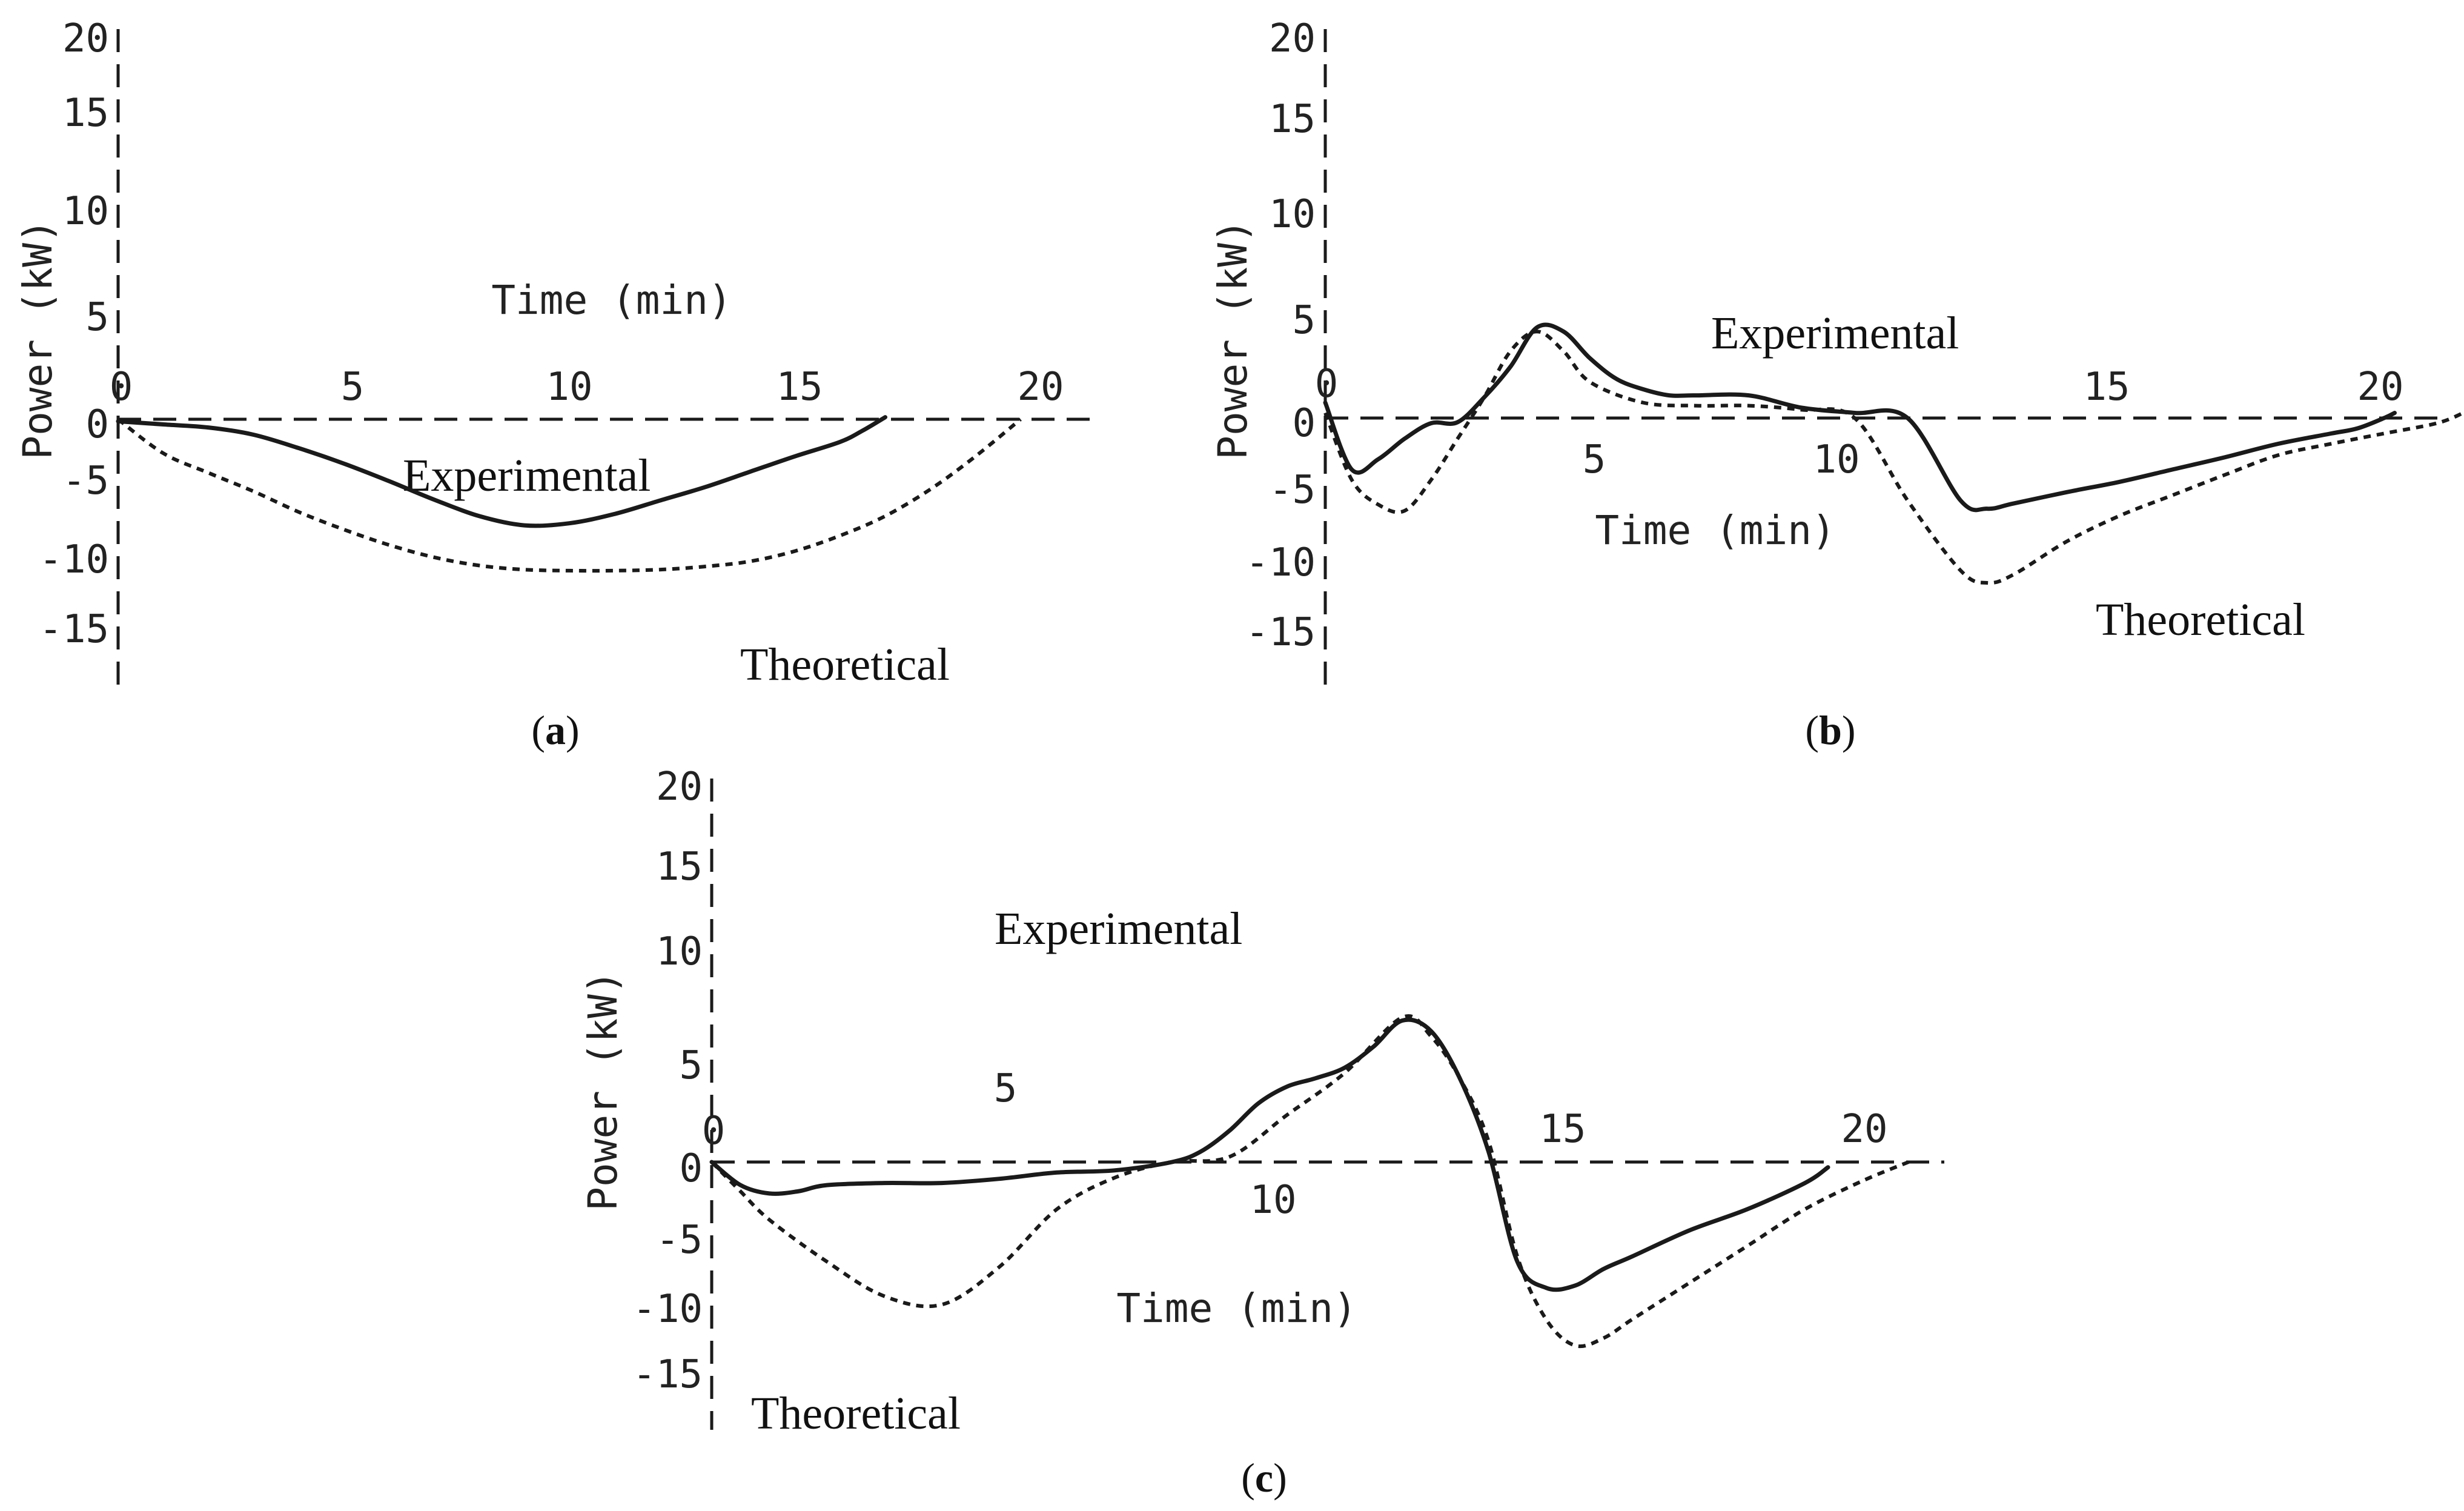  I want to click on panel-letter: a, so click(555, 730).